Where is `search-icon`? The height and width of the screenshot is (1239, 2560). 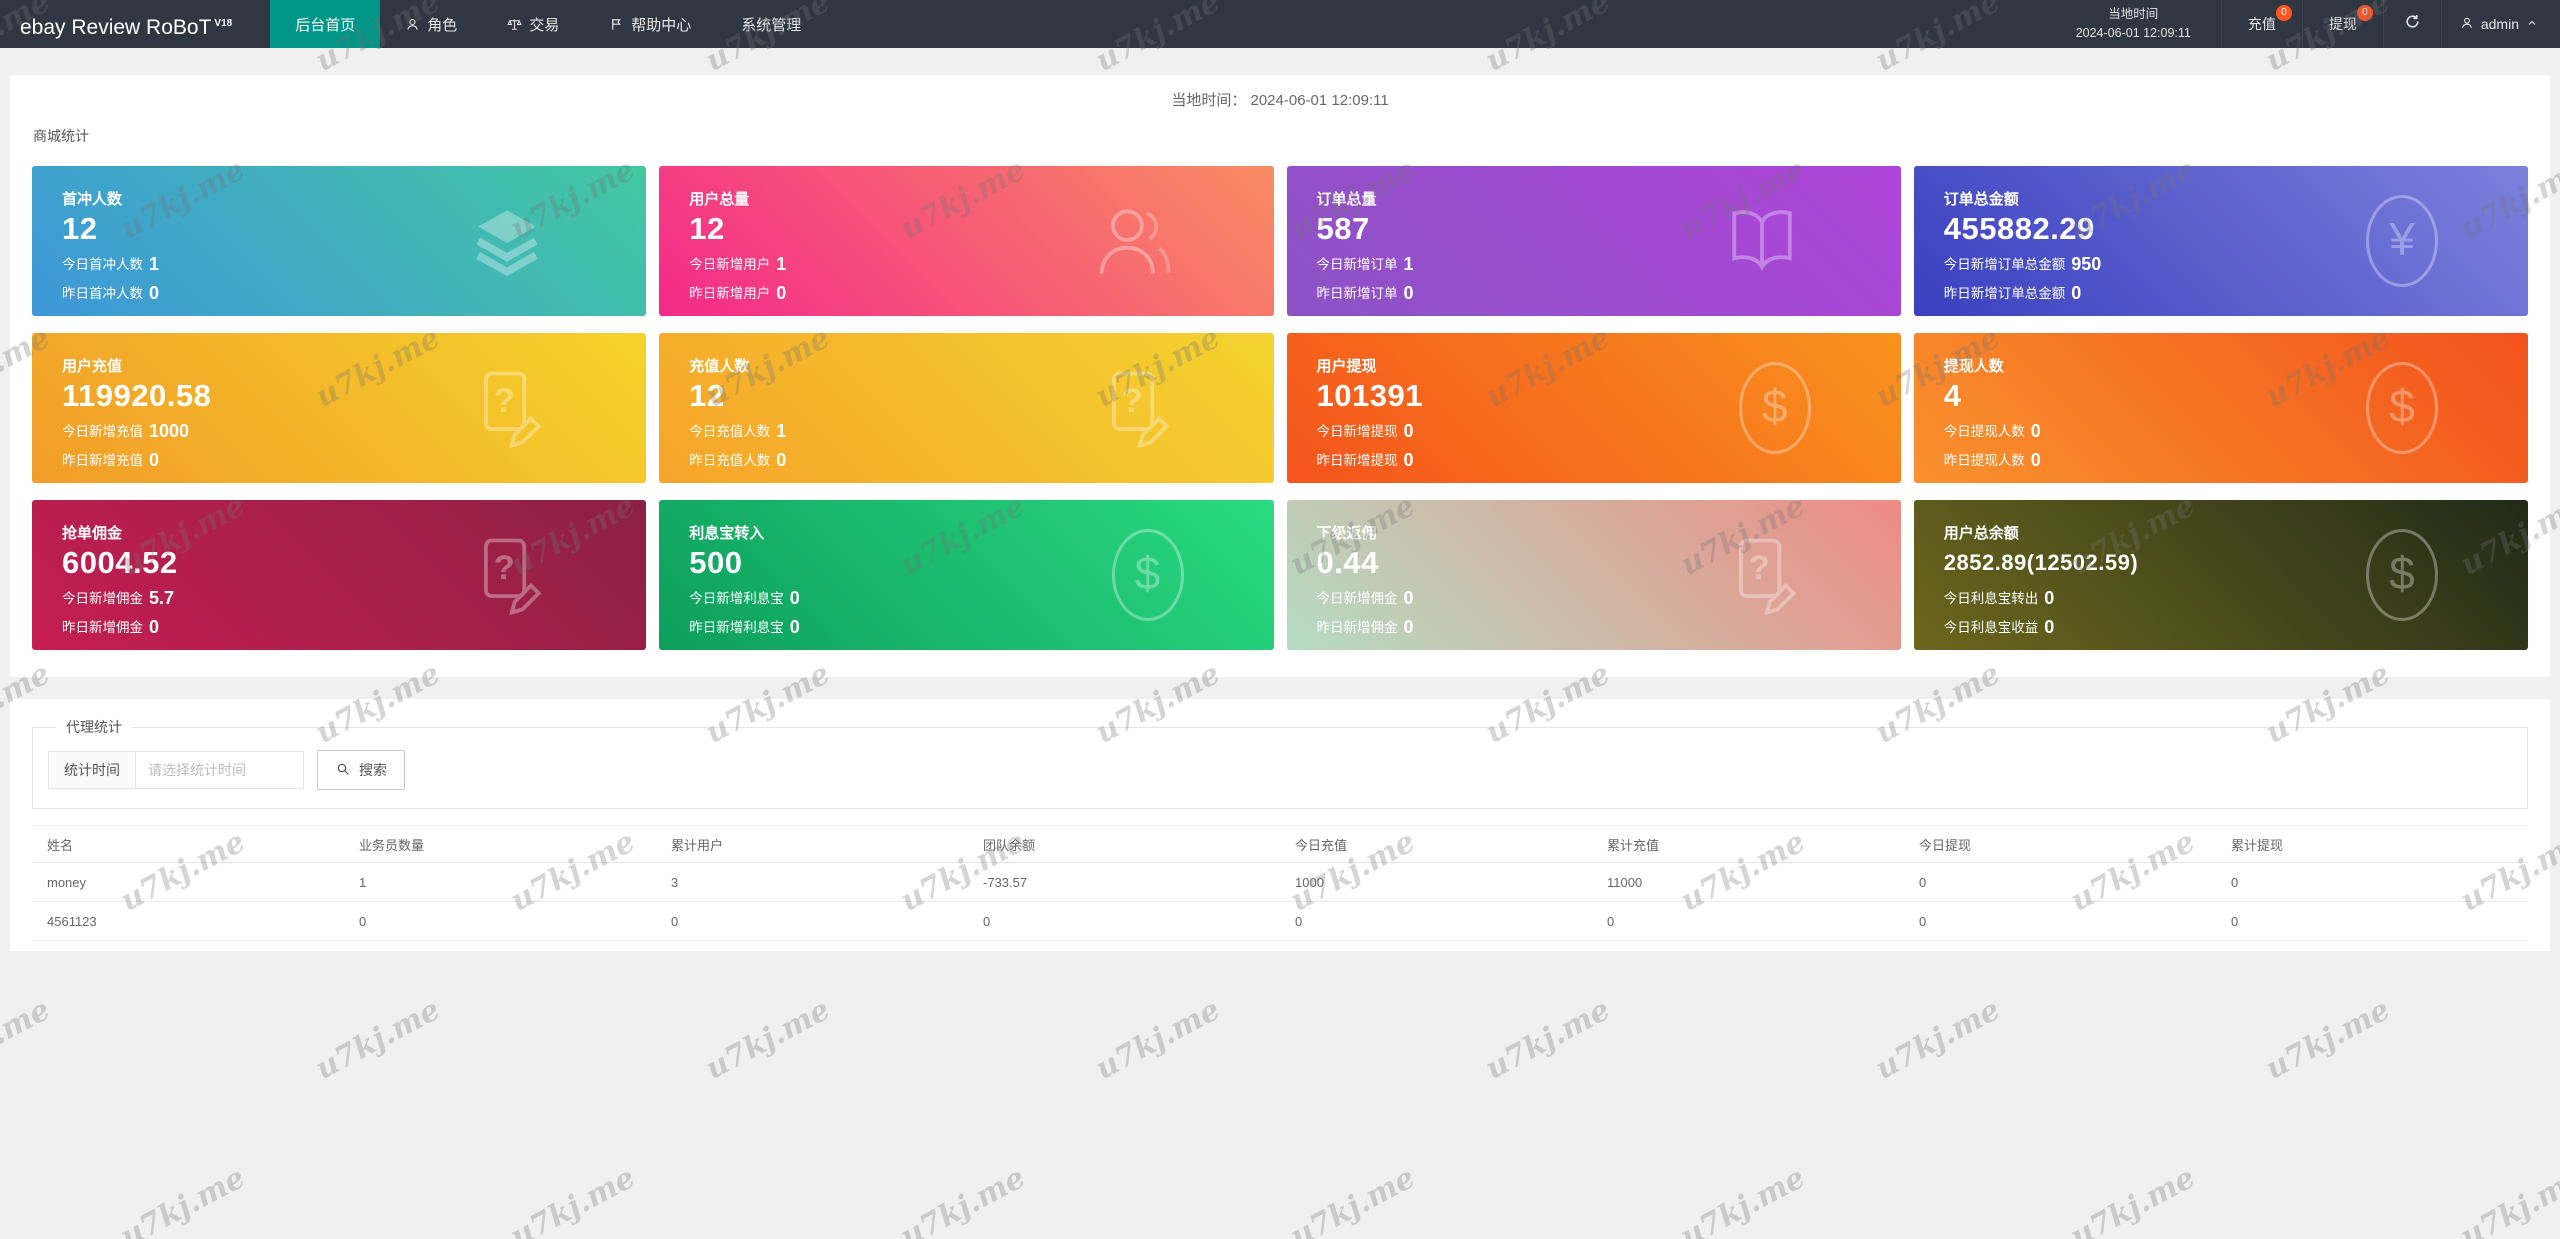
search-icon is located at coordinates (343, 770).